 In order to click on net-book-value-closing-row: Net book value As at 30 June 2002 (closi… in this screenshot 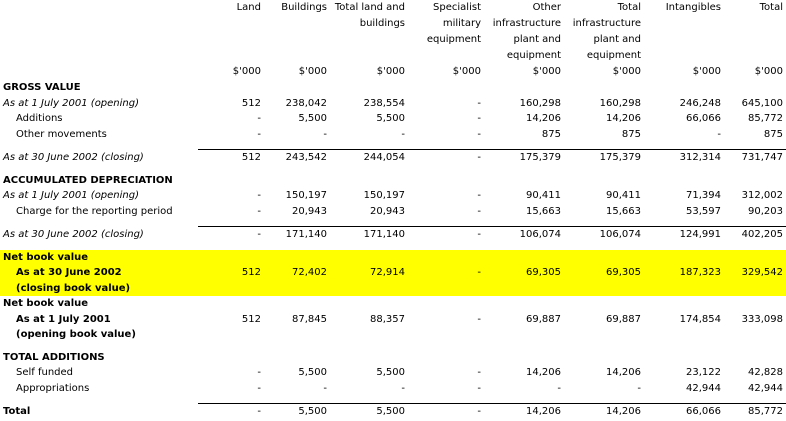, I will do `click(393, 272)`.